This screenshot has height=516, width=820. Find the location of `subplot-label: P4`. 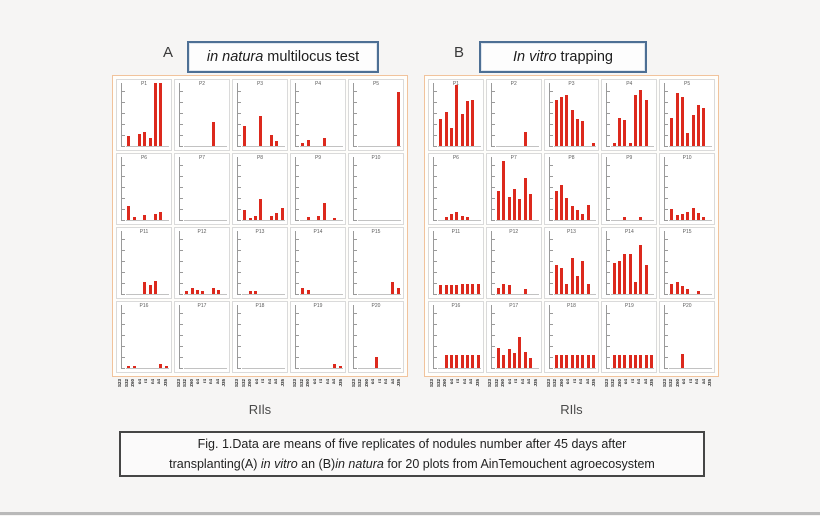

subplot-label: P4 is located at coordinates (318, 84).